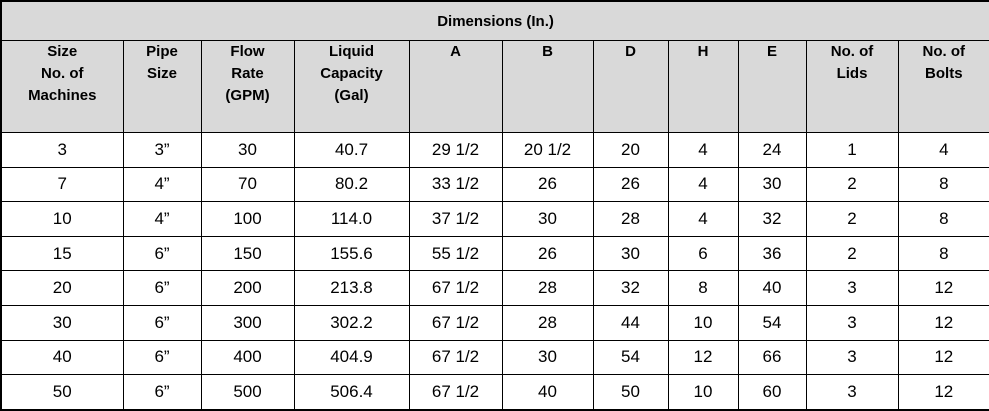 The height and width of the screenshot is (411, 989). What do you see at coordinates (455, 219) in the screenshot?
I see `table-cell: 37 1/2` at bounding box center [455, 219].